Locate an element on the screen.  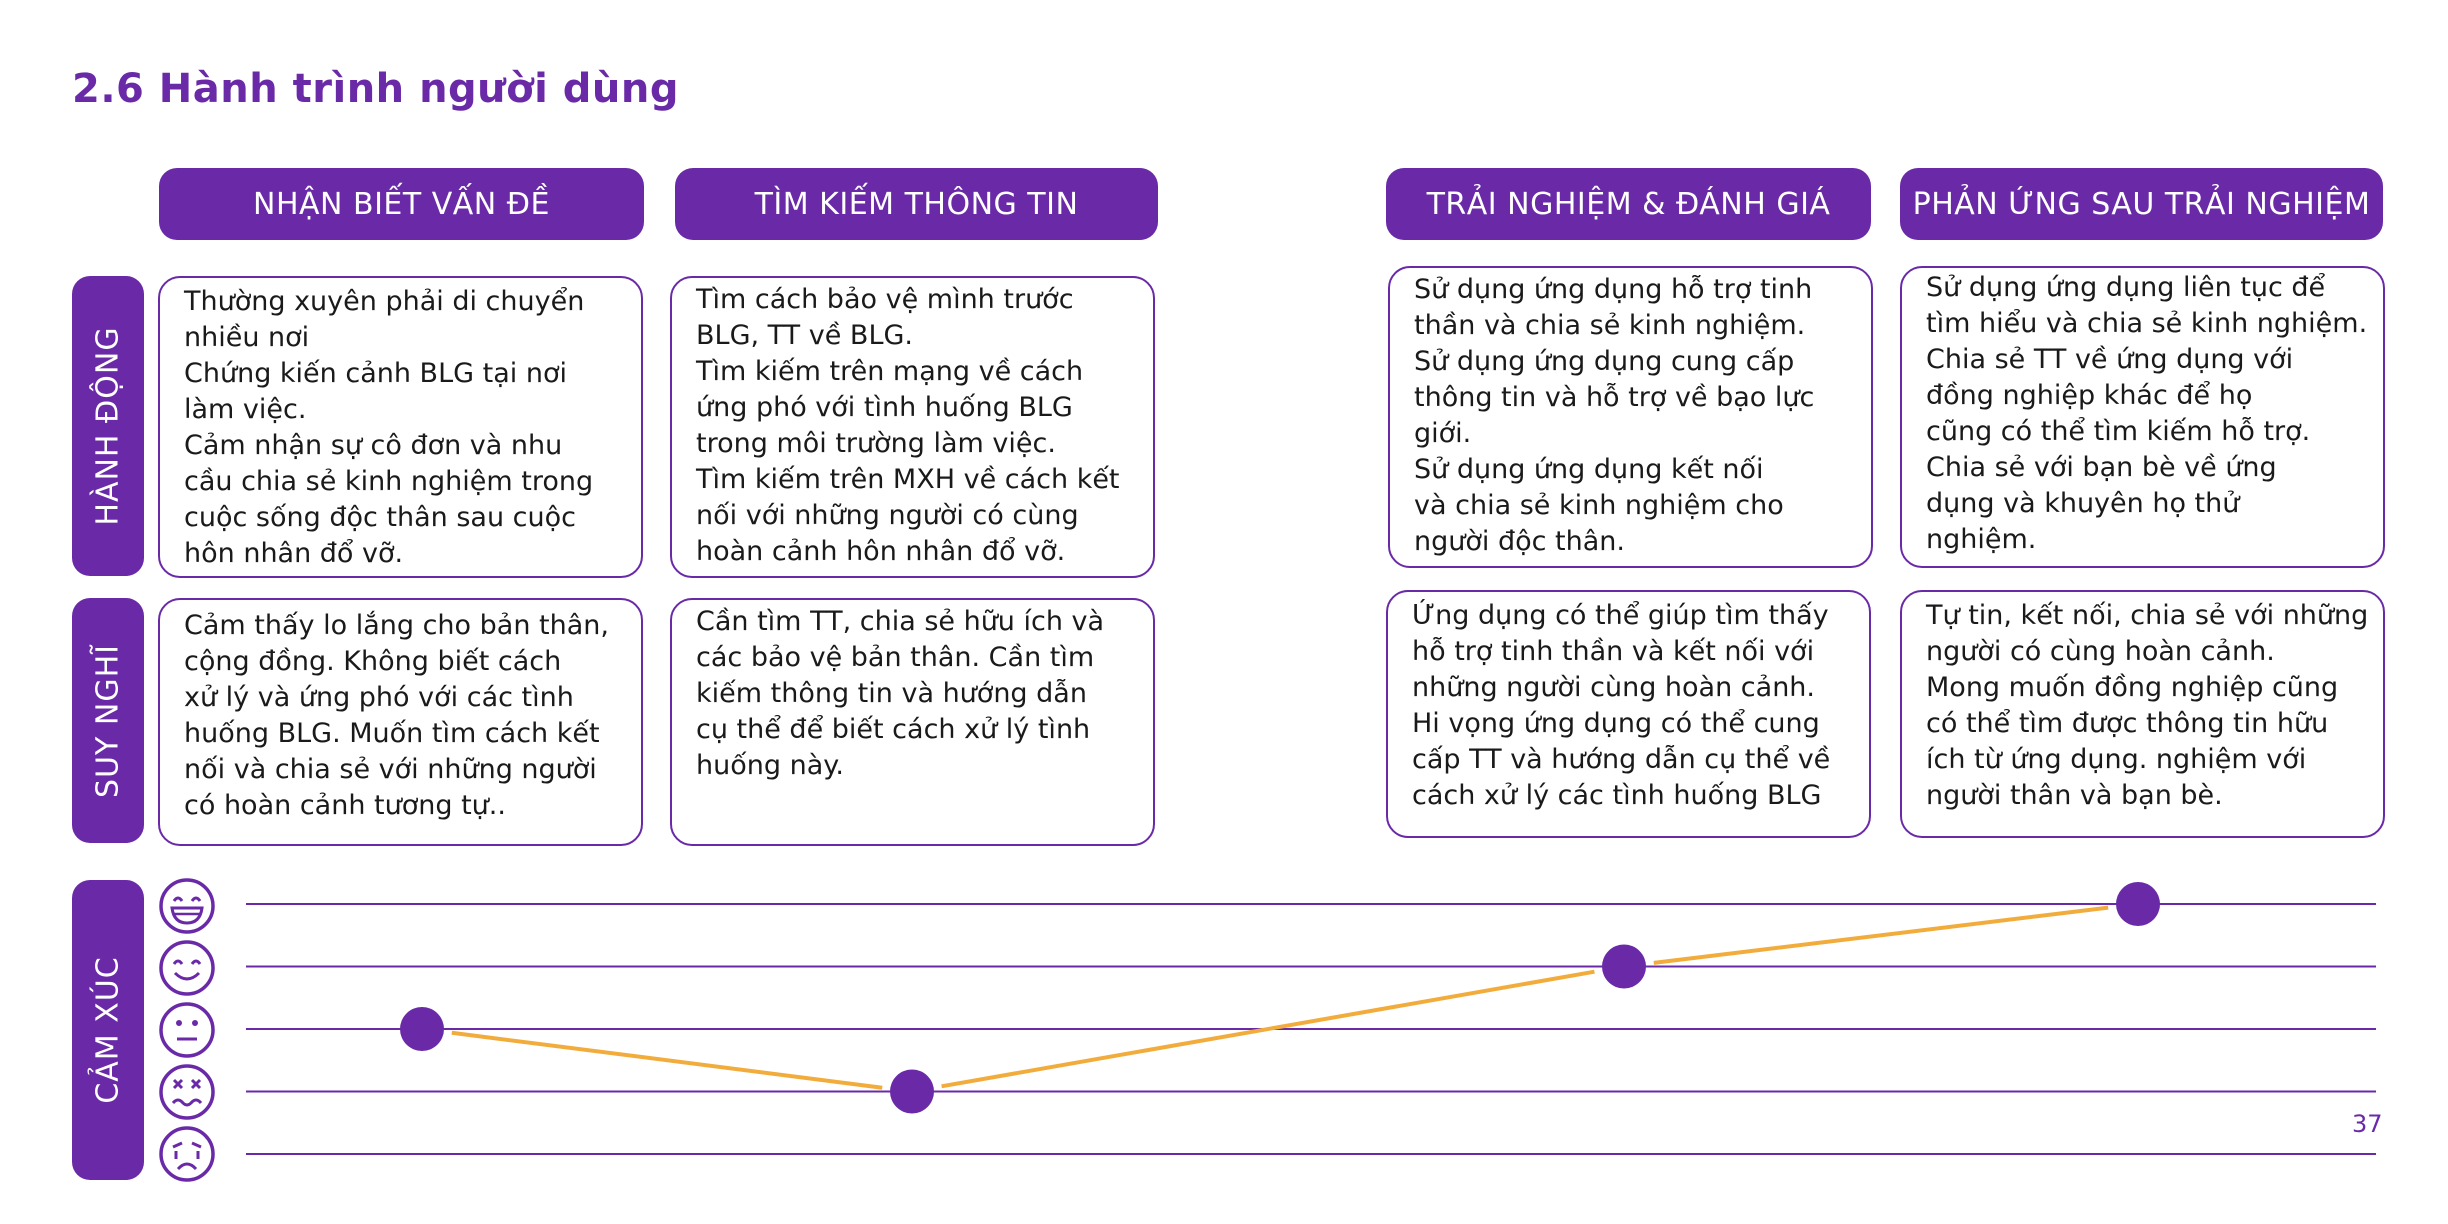
action-line: hoàn cảnh hôn nhân đổ vỡ. is located at coordinates (881, 551).